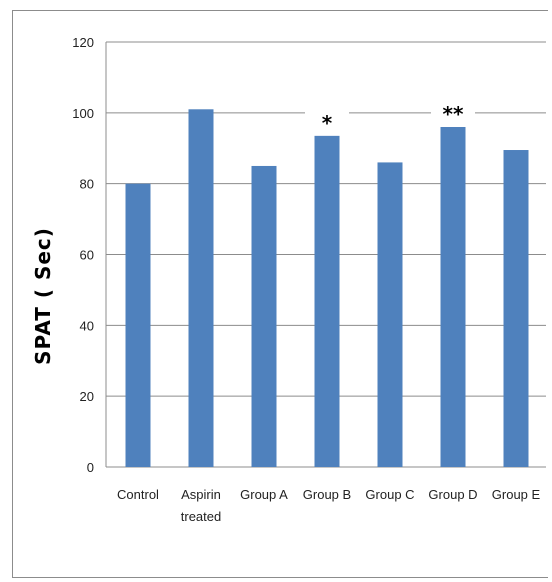 The height and width of the screenshot is (582, 552). I want to click on x-tick-label: Group C, so click(389, 494).